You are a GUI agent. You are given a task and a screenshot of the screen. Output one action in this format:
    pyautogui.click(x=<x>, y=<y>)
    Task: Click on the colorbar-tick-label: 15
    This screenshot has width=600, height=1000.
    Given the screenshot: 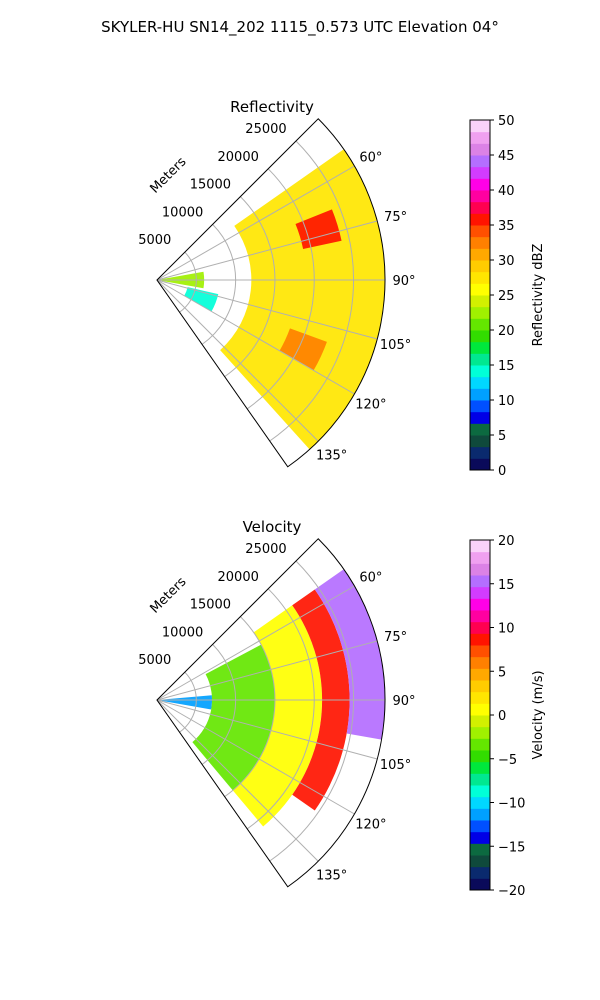 What is the action you would take?
    pyautogui.click(x=506, y=366)
    